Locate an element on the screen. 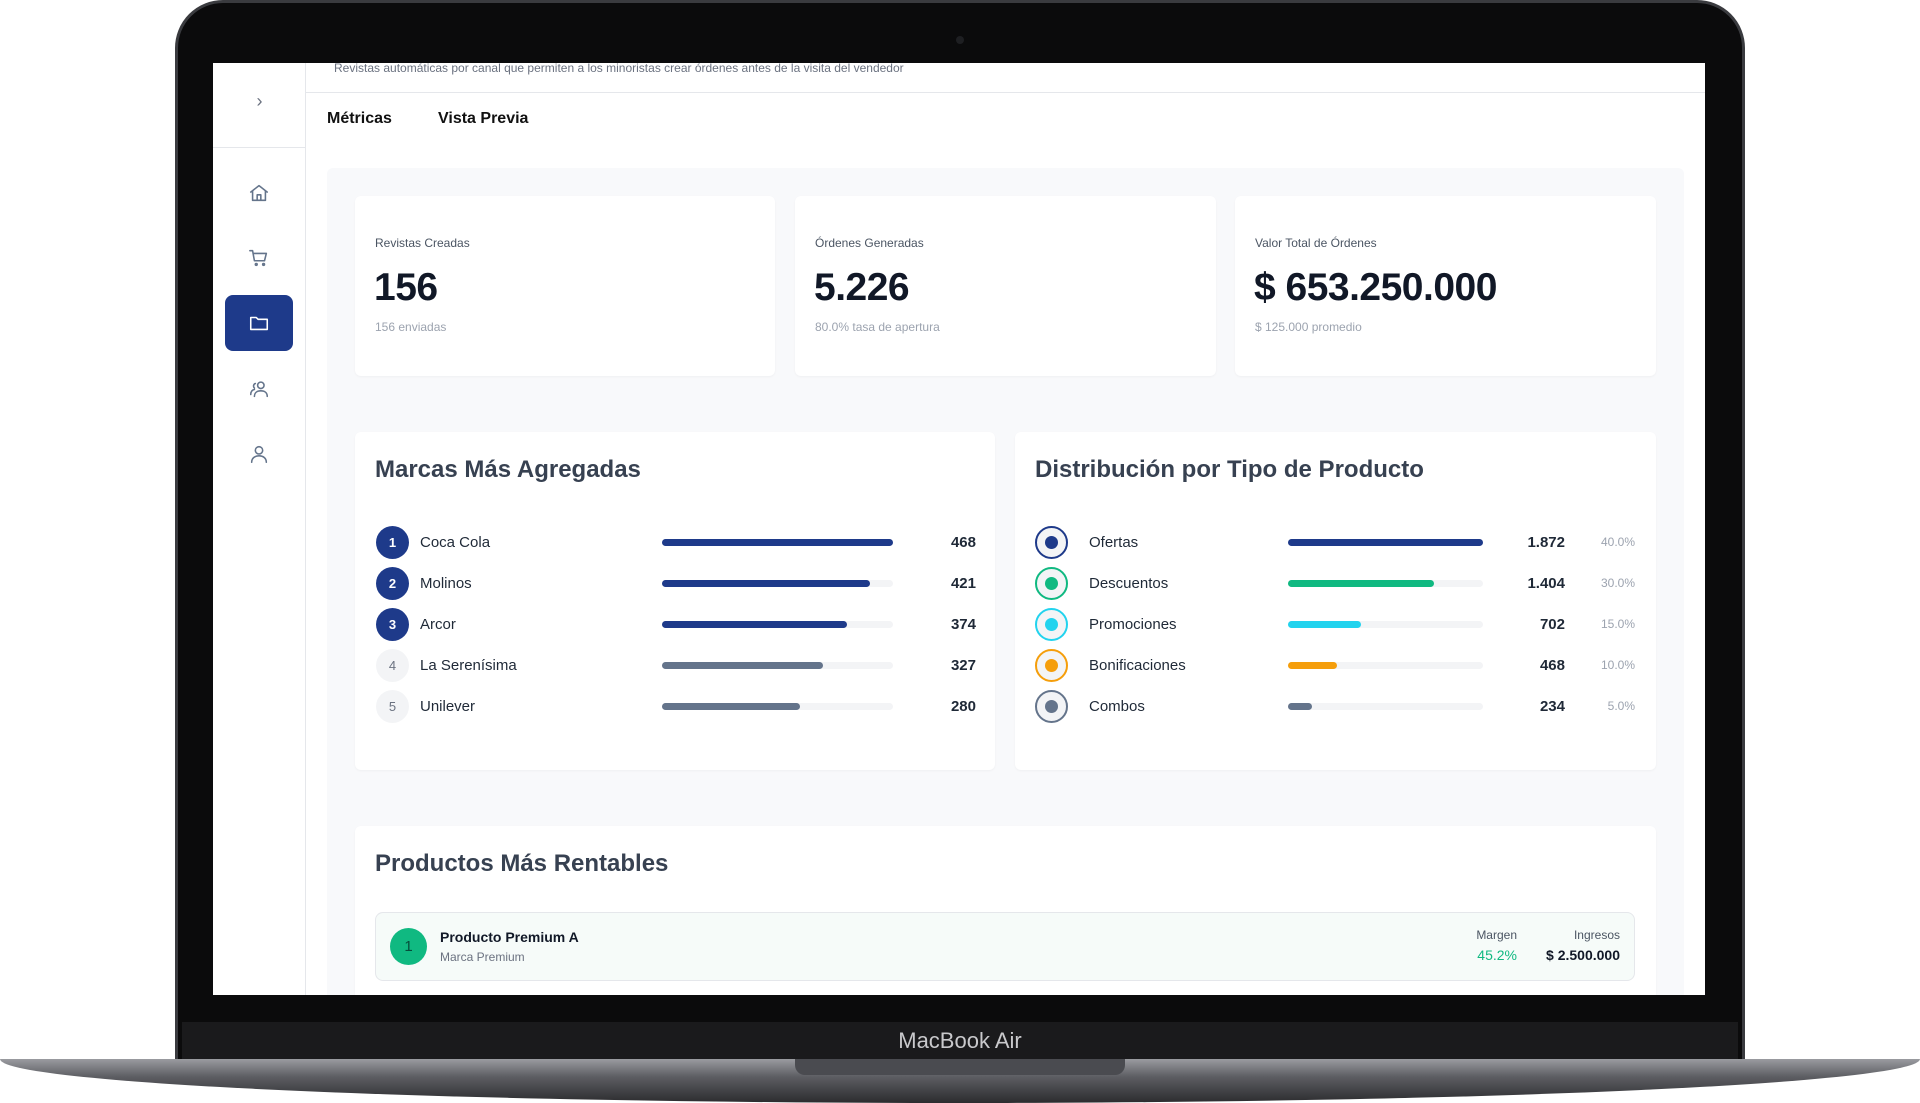 This screenshot has height=1103, width=1920. folder-icon is located at coordinates (259, 323).